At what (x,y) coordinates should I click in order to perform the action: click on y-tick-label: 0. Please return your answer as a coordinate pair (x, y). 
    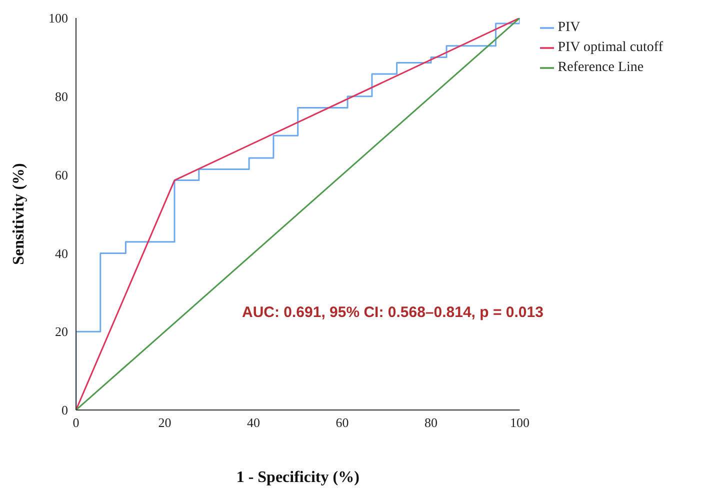
    Looking at the image, I should click on (65, 410).